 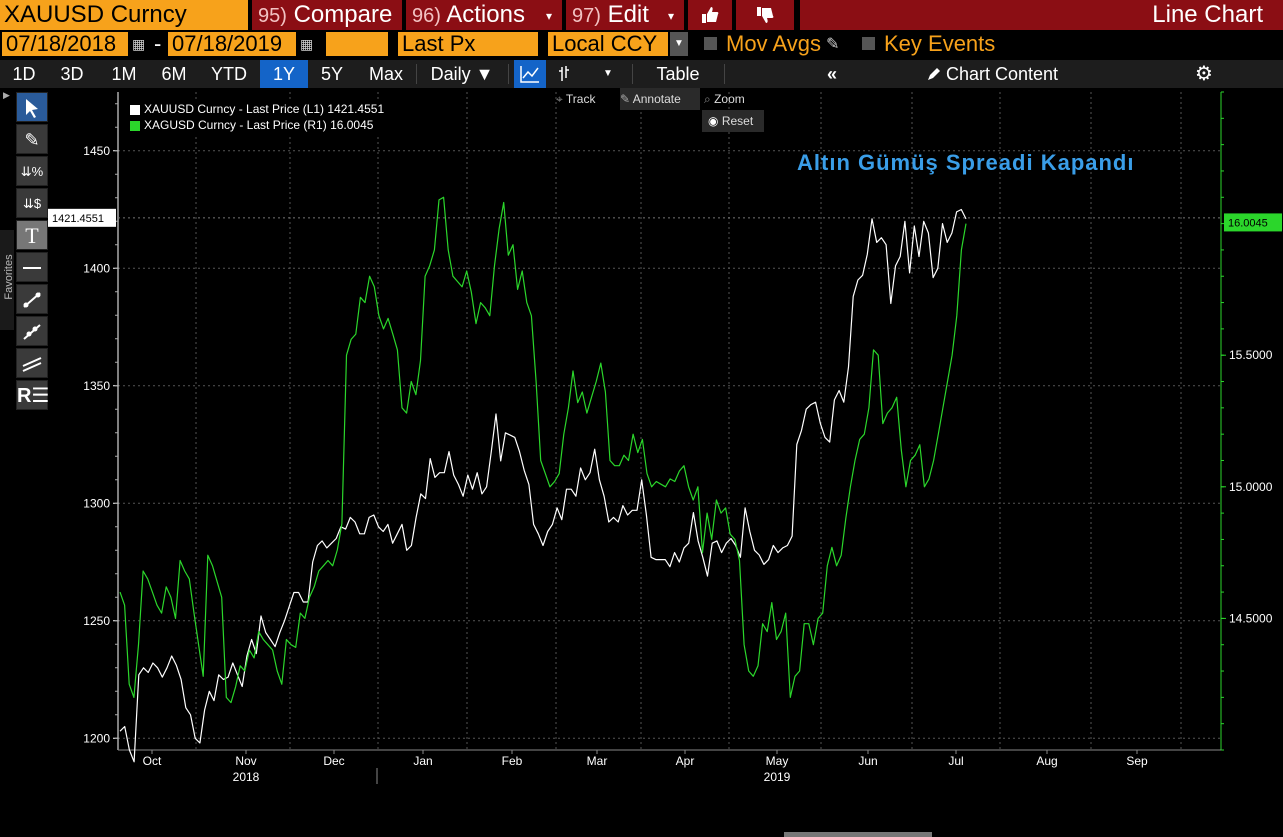 I want to click on end-date-field: 07/18/2019, so click(x=232, y=44).